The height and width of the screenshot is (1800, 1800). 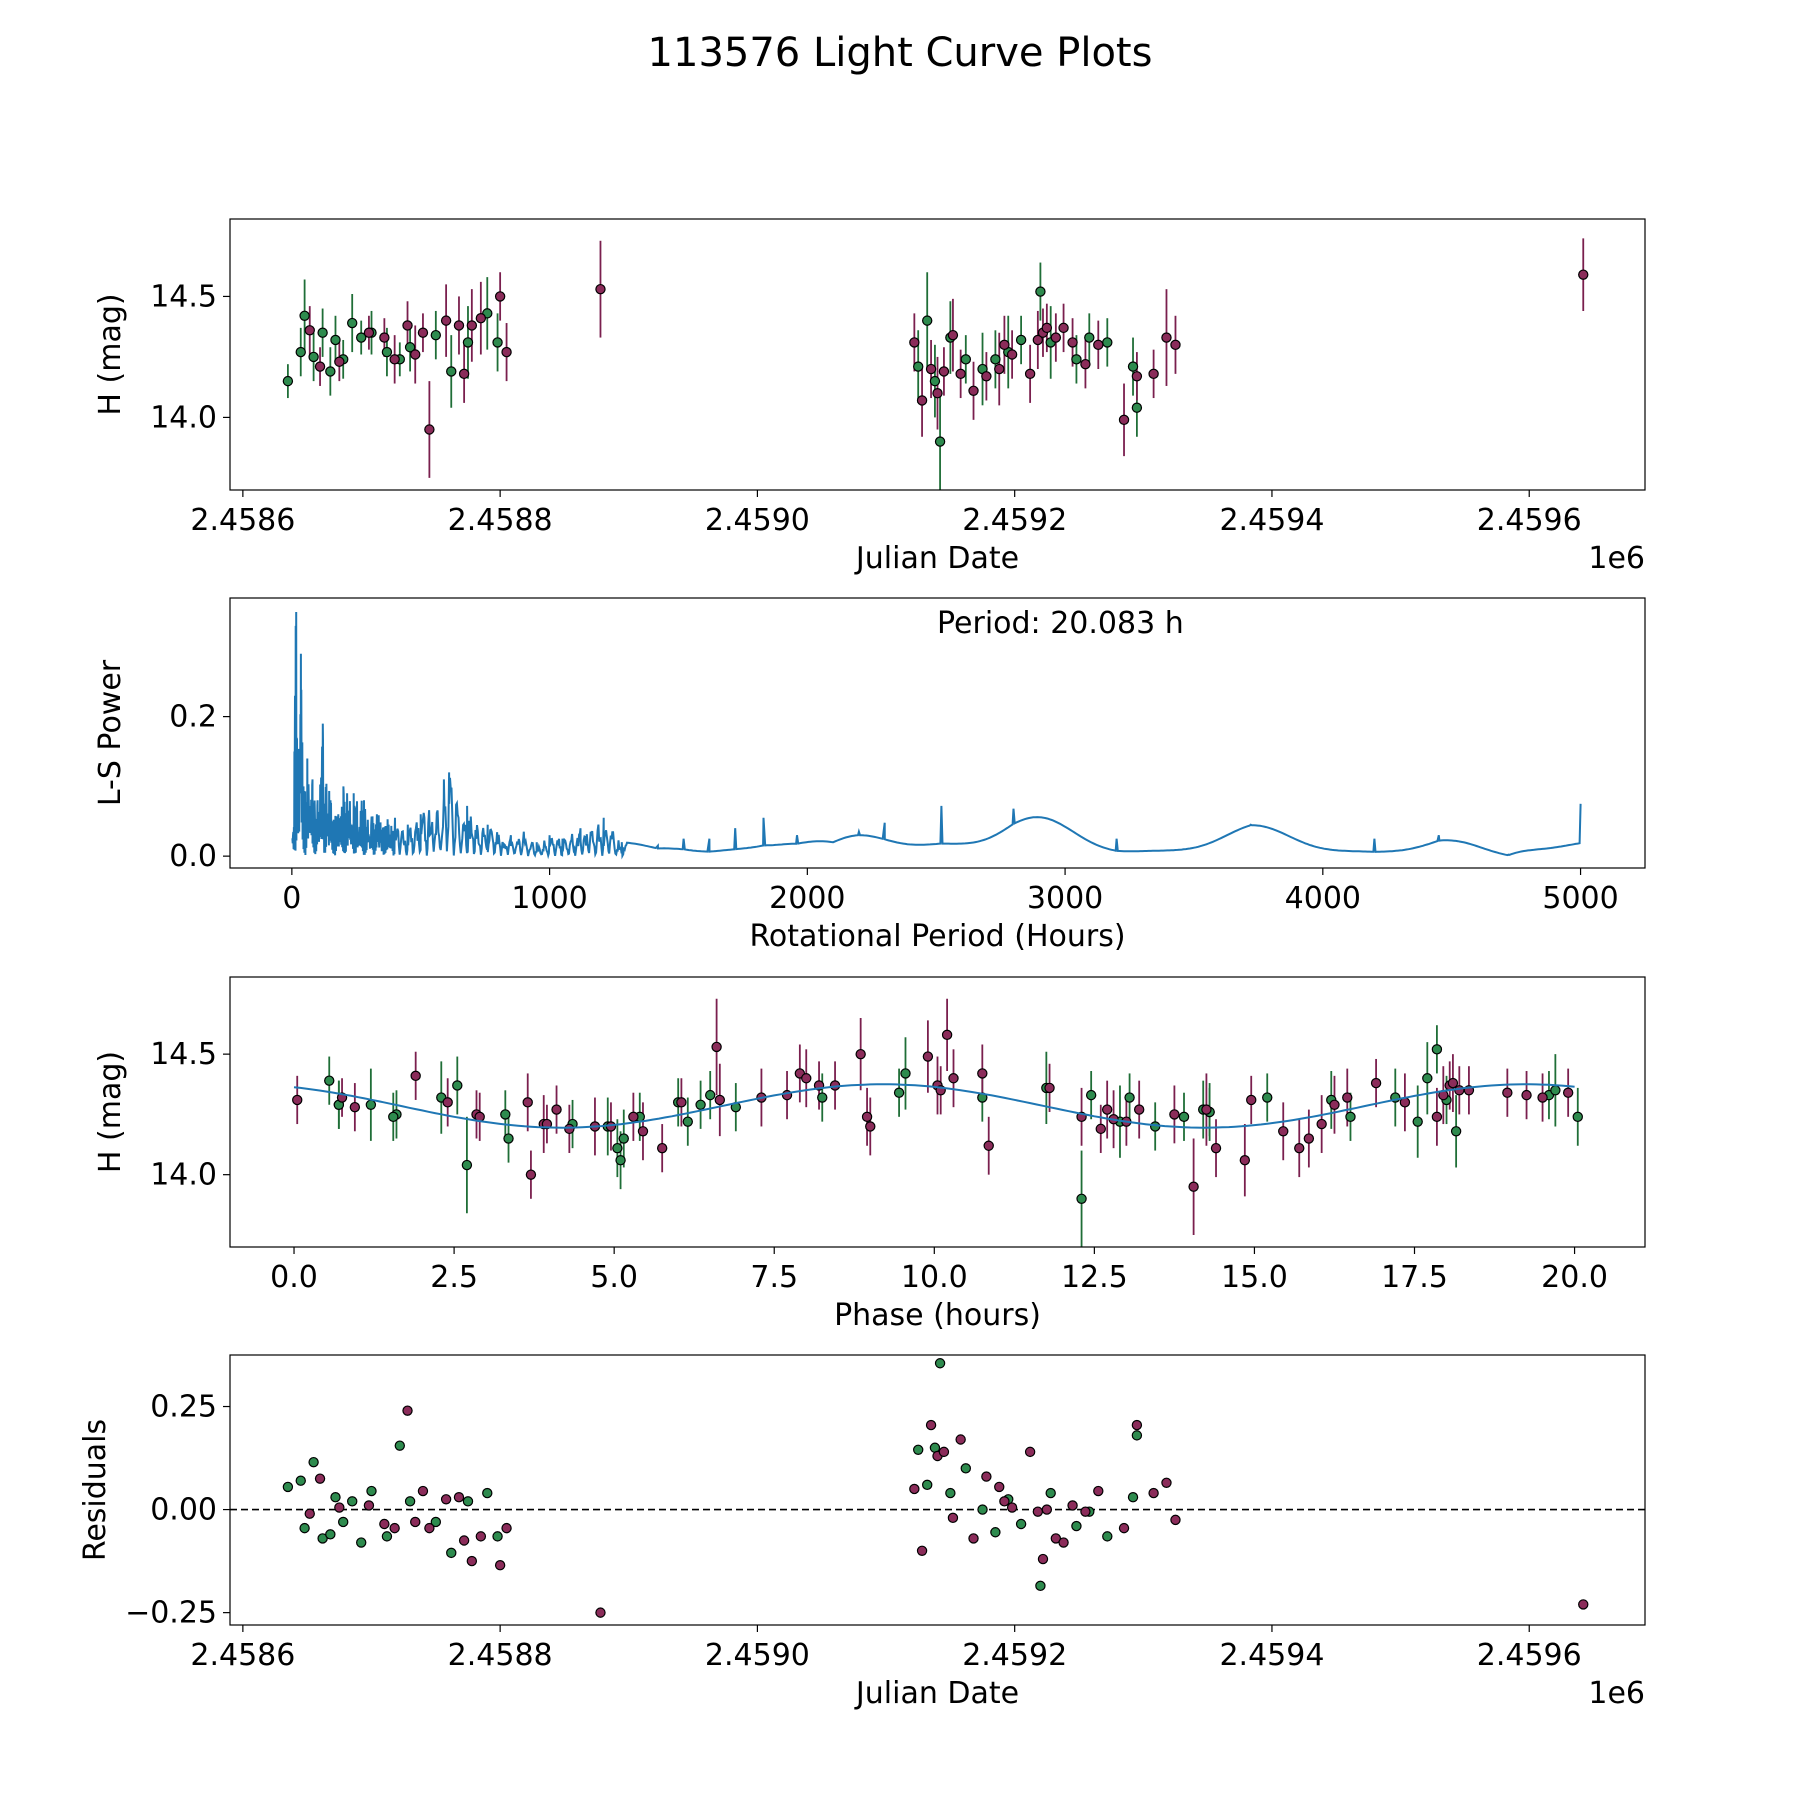 I want to click on plot-frame, so click(x=937, y=1112).